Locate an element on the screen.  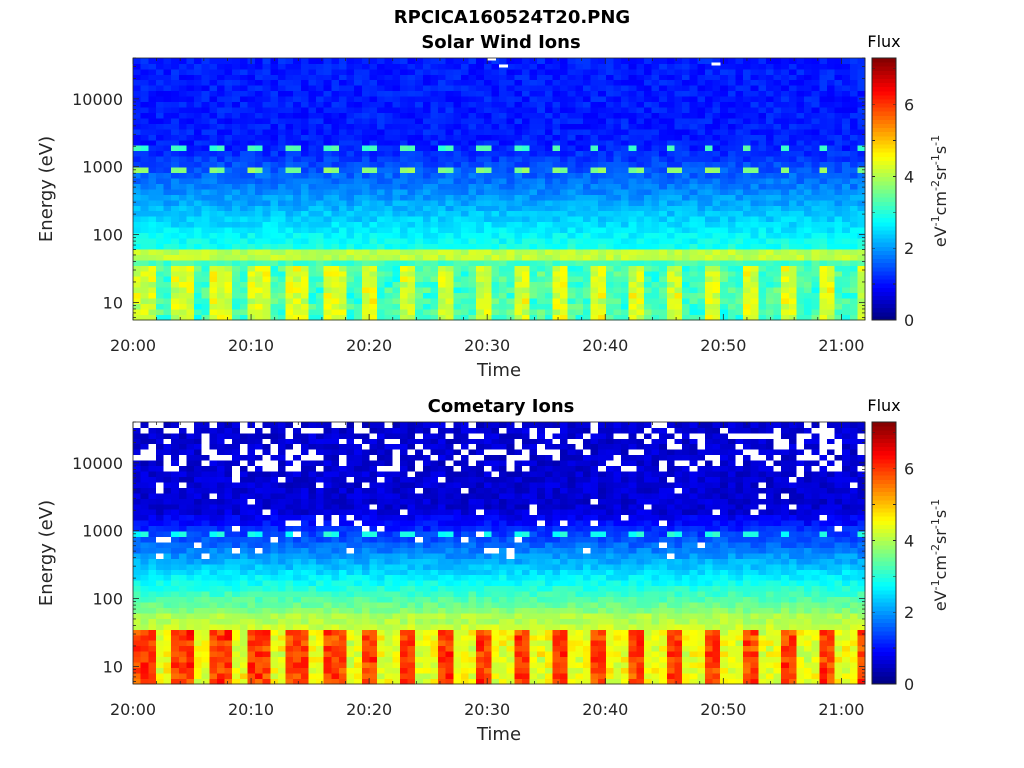
y-tick-label: 1000 is located at coordinates (102, 167).